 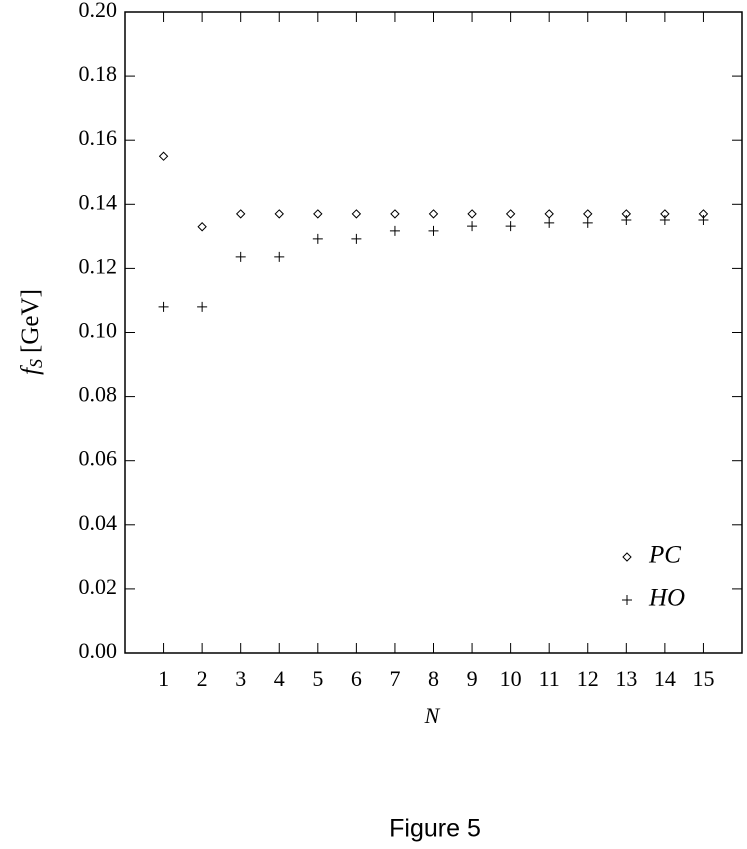 What do you see at coordinates (394, 678) in the screenshot?
I see `x-tick-label: 7` at bounding box center [394, 678].